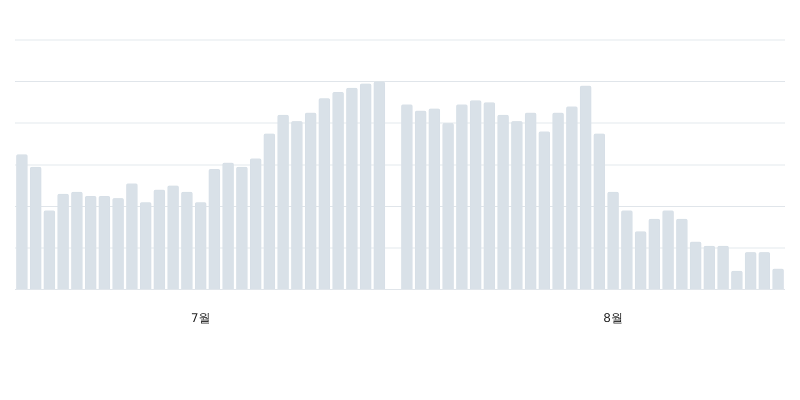  I want to click on x-tick-label: 7월, so click(200, 317).